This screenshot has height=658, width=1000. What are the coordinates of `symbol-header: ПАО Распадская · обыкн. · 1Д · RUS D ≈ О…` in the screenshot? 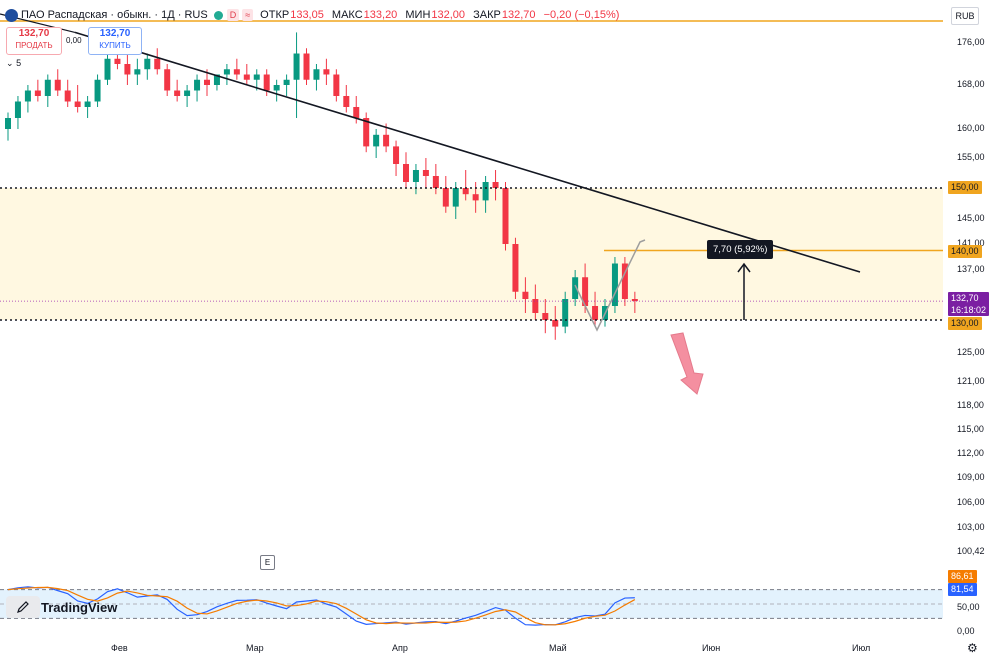 It's located at (312, 15).